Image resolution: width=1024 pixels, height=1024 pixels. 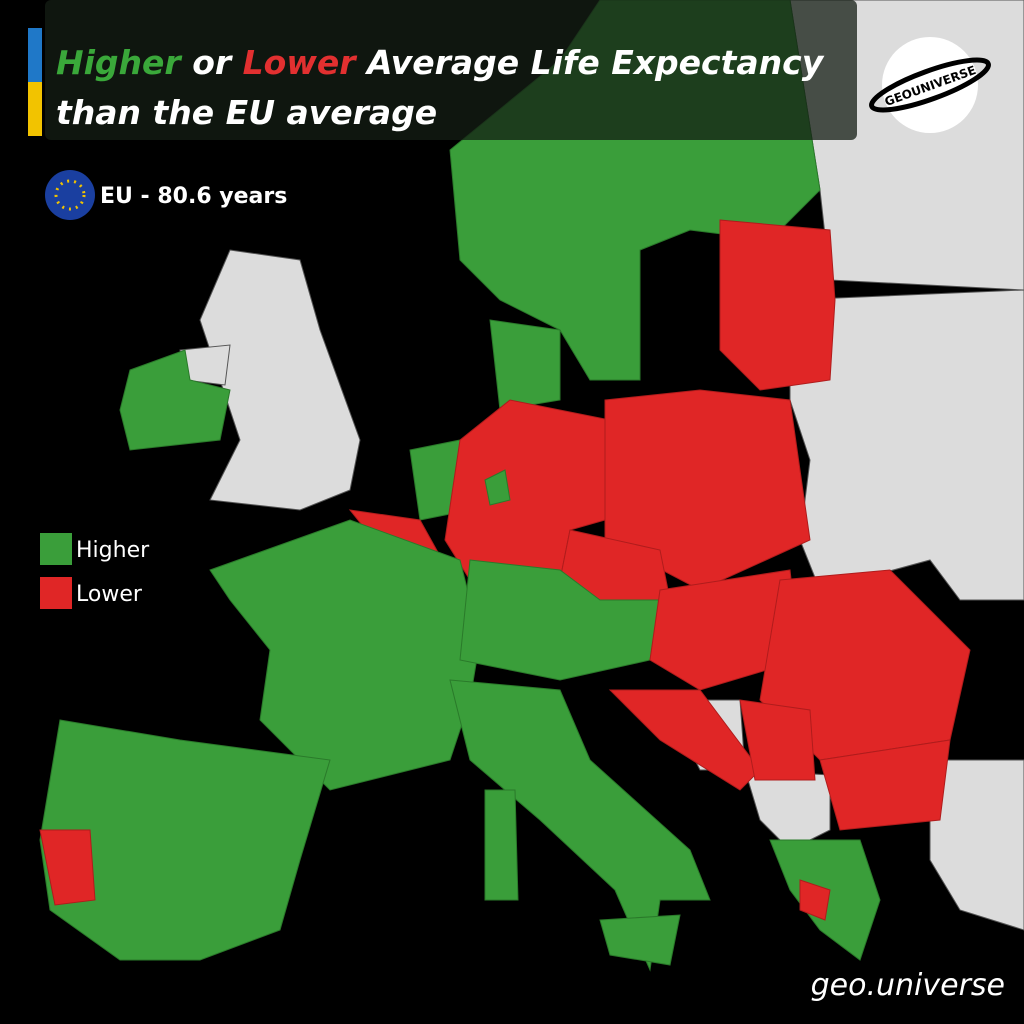 I want to click on iberia, so click(x=185, y=840).